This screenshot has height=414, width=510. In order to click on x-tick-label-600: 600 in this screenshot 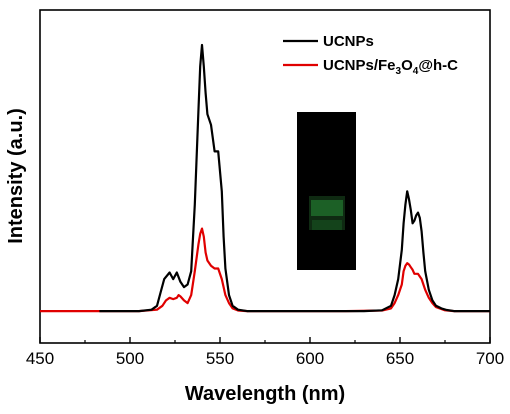, I will do `click(310, 358)`.